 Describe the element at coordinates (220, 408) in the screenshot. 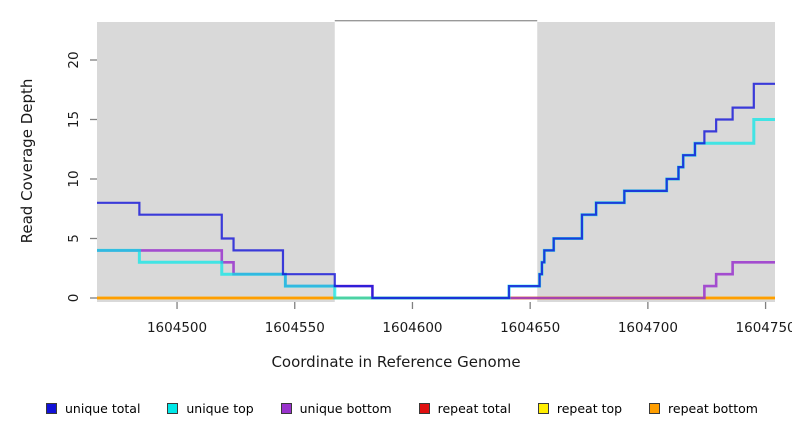

I see `legend-label: unique top` at that location.